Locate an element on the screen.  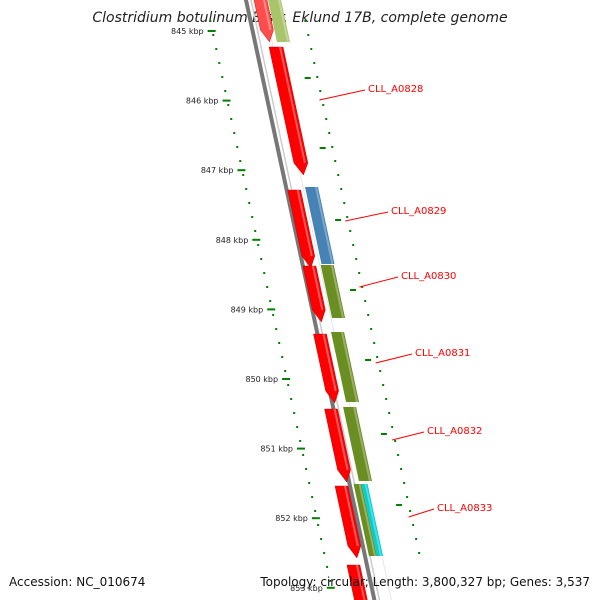
gene-label: CLL_A0830 is located at coordinates (428, 276).